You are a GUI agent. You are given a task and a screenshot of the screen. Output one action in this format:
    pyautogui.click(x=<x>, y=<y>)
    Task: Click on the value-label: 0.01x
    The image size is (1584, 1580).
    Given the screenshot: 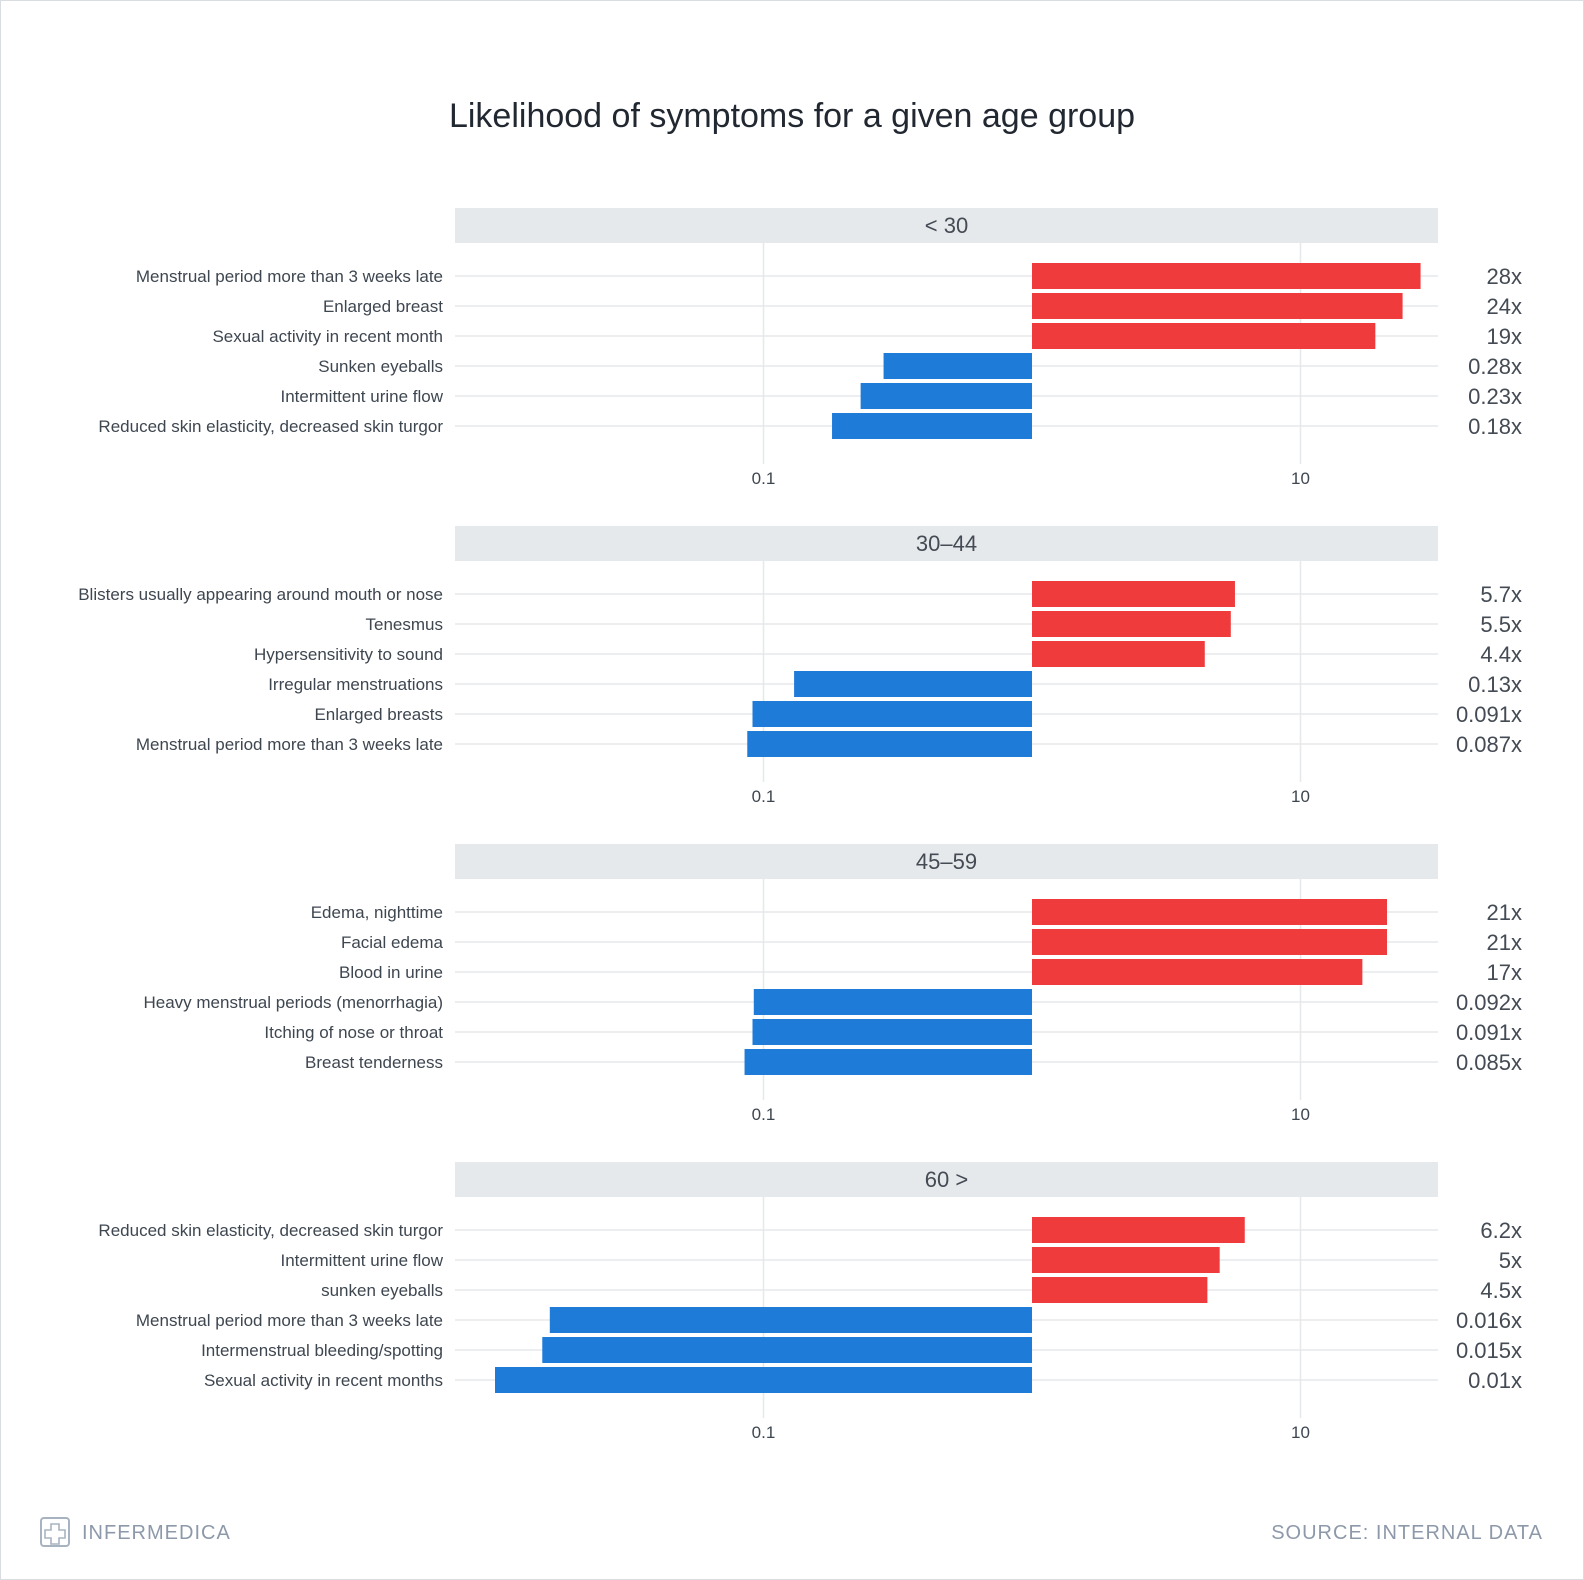 What is the action you would take?
    pyautogui.click(x=1495, y=1380)
    